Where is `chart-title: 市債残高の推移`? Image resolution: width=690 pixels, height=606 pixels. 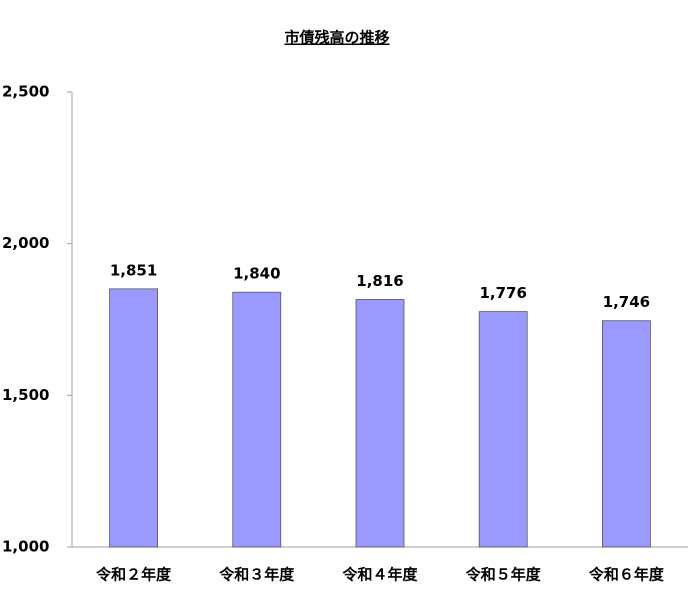
chart-title: 市債残高の推移 is located at coordinates (336, 38).